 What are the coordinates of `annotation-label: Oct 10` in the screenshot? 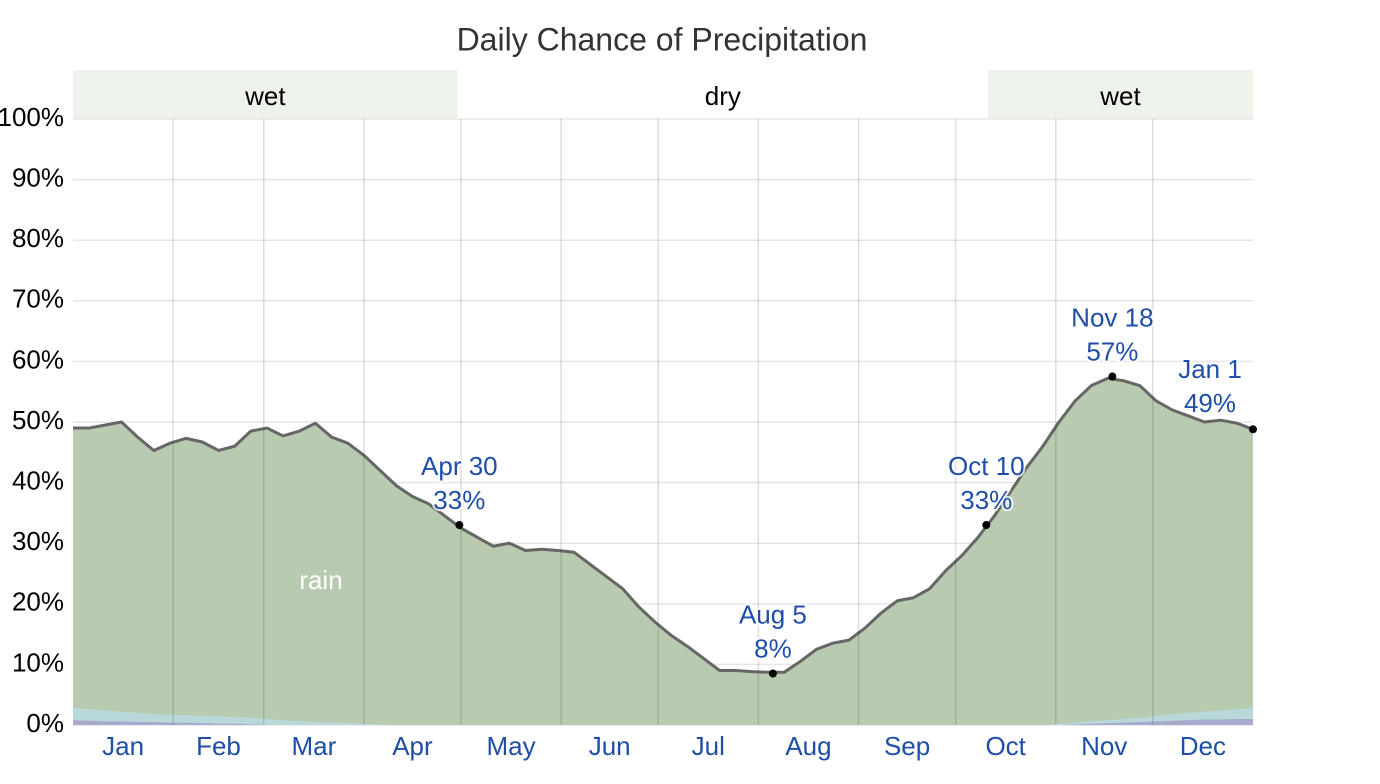 It's located at (986, 466).